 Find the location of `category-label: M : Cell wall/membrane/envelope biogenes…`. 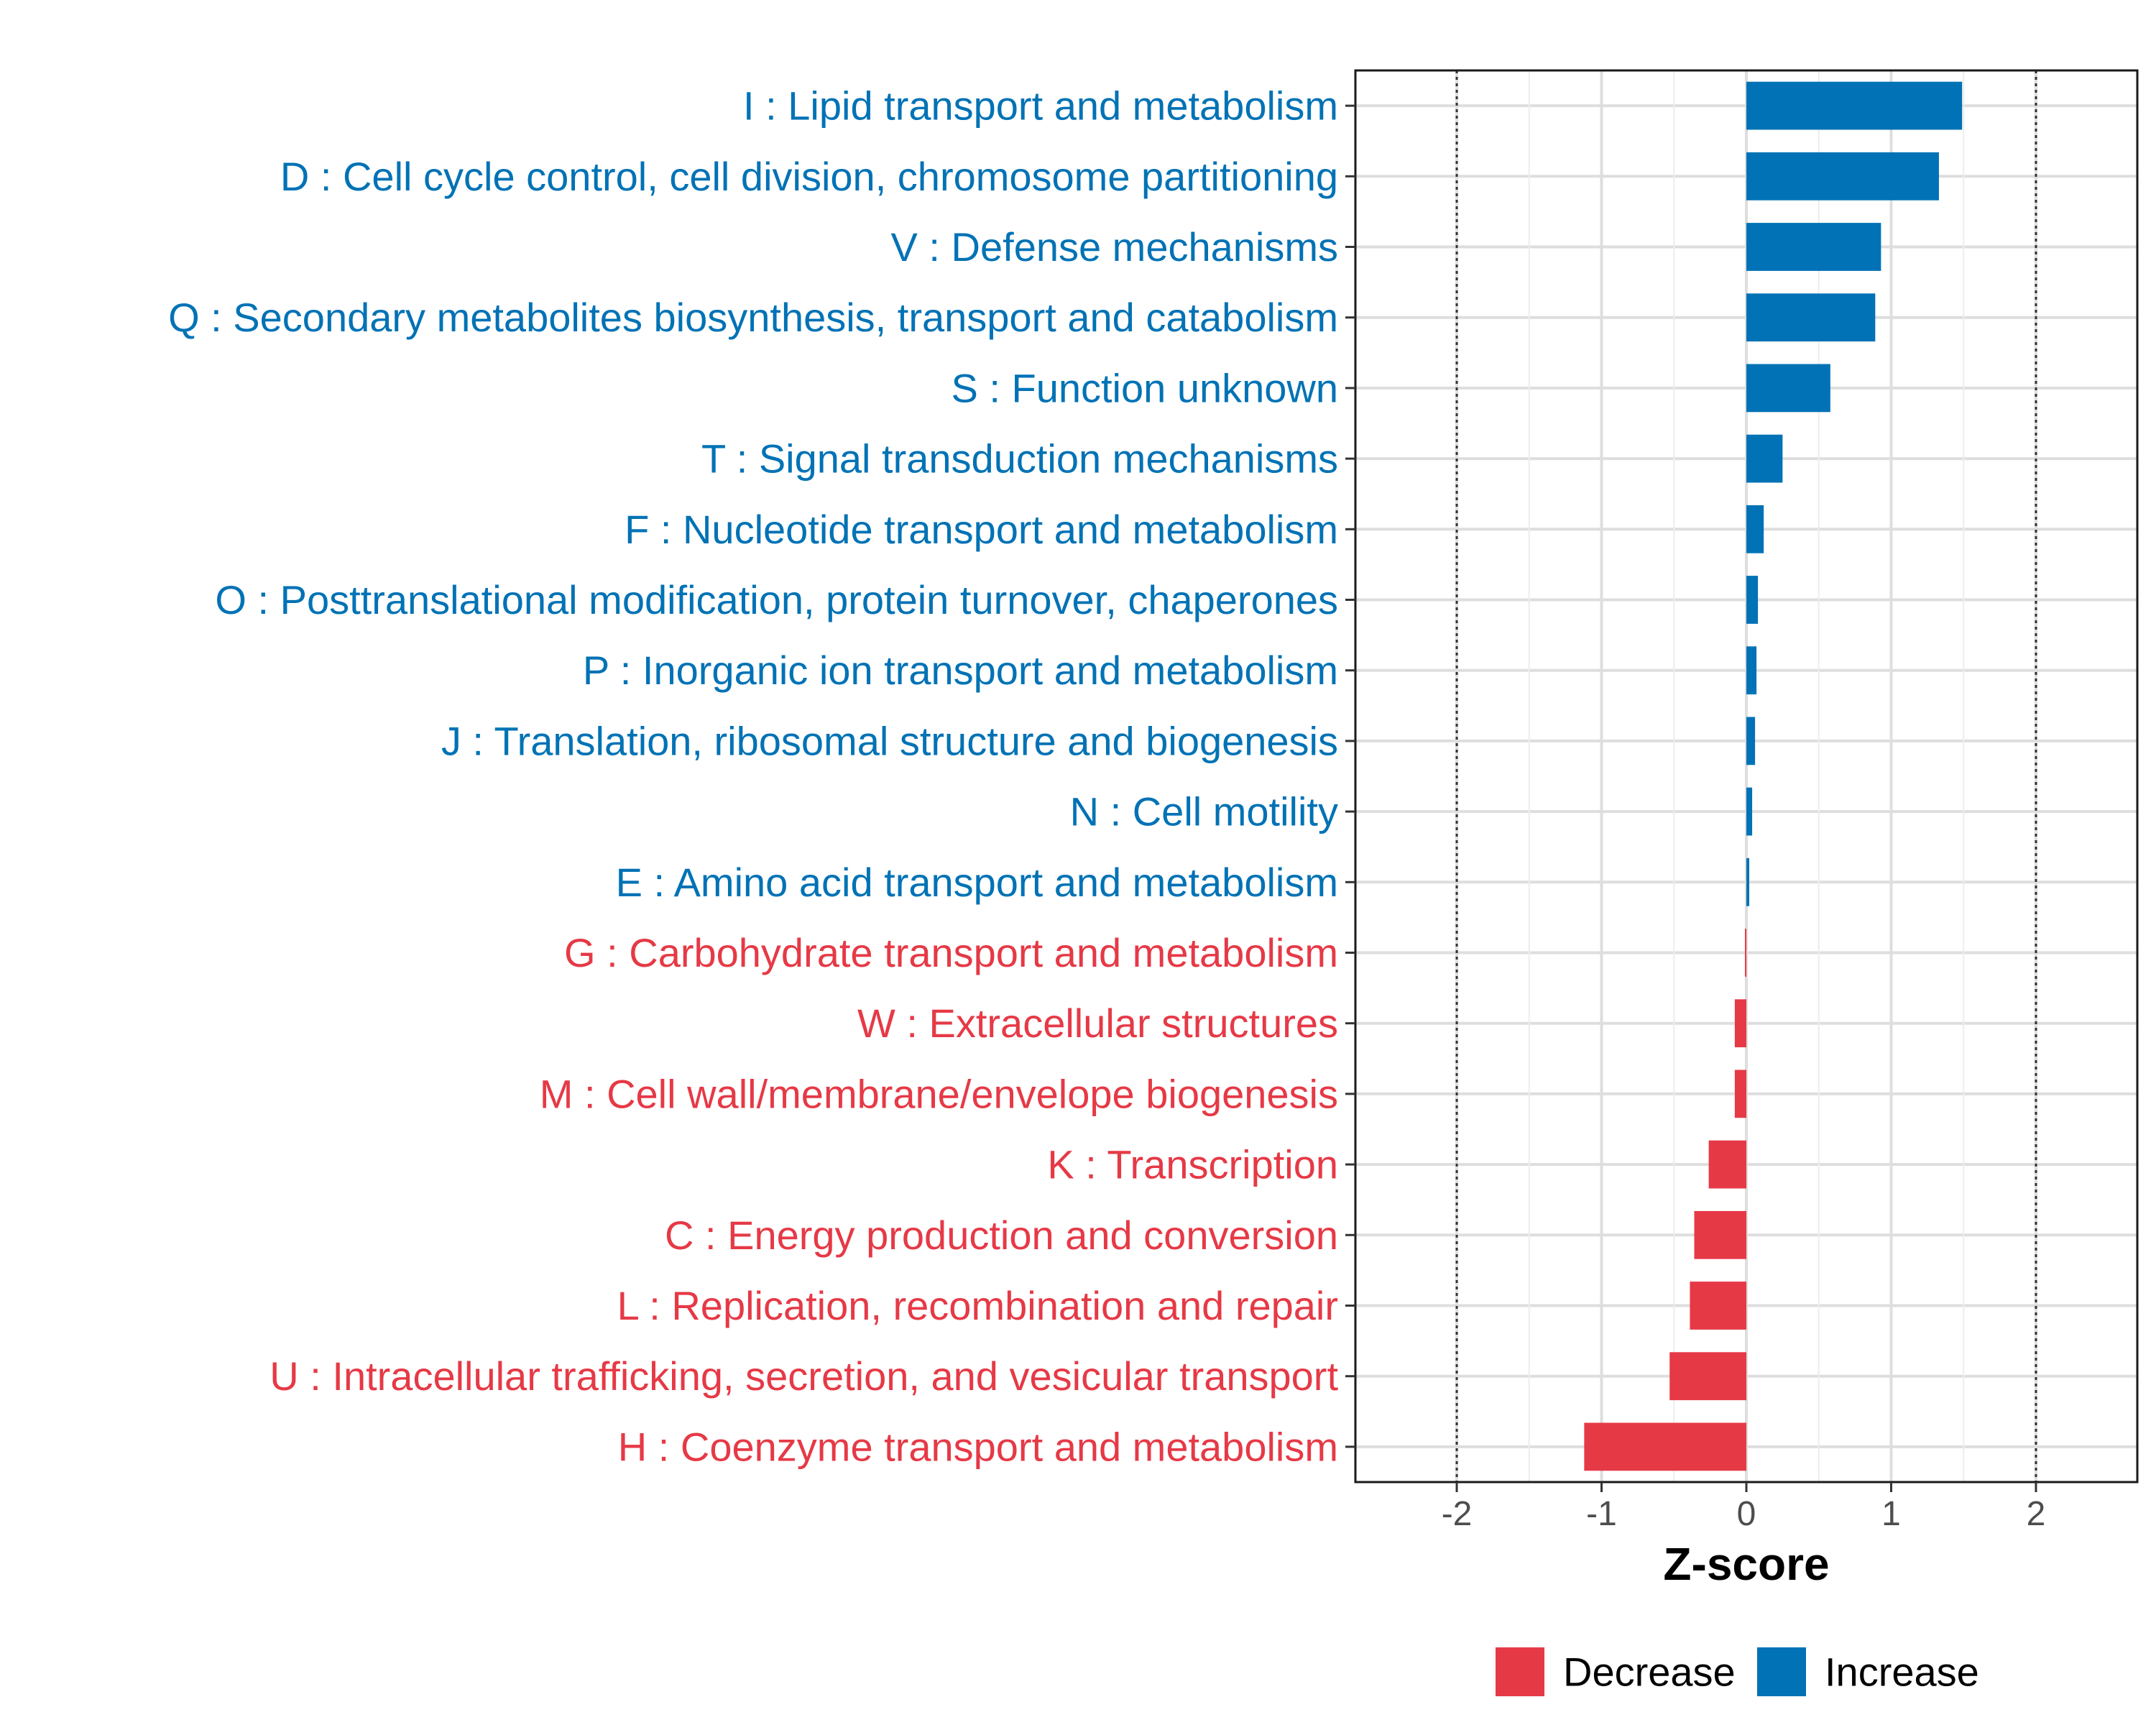

category-label: M : Cell wall/membrane/envelope biogenes… is located at coordinates (939, 1093).